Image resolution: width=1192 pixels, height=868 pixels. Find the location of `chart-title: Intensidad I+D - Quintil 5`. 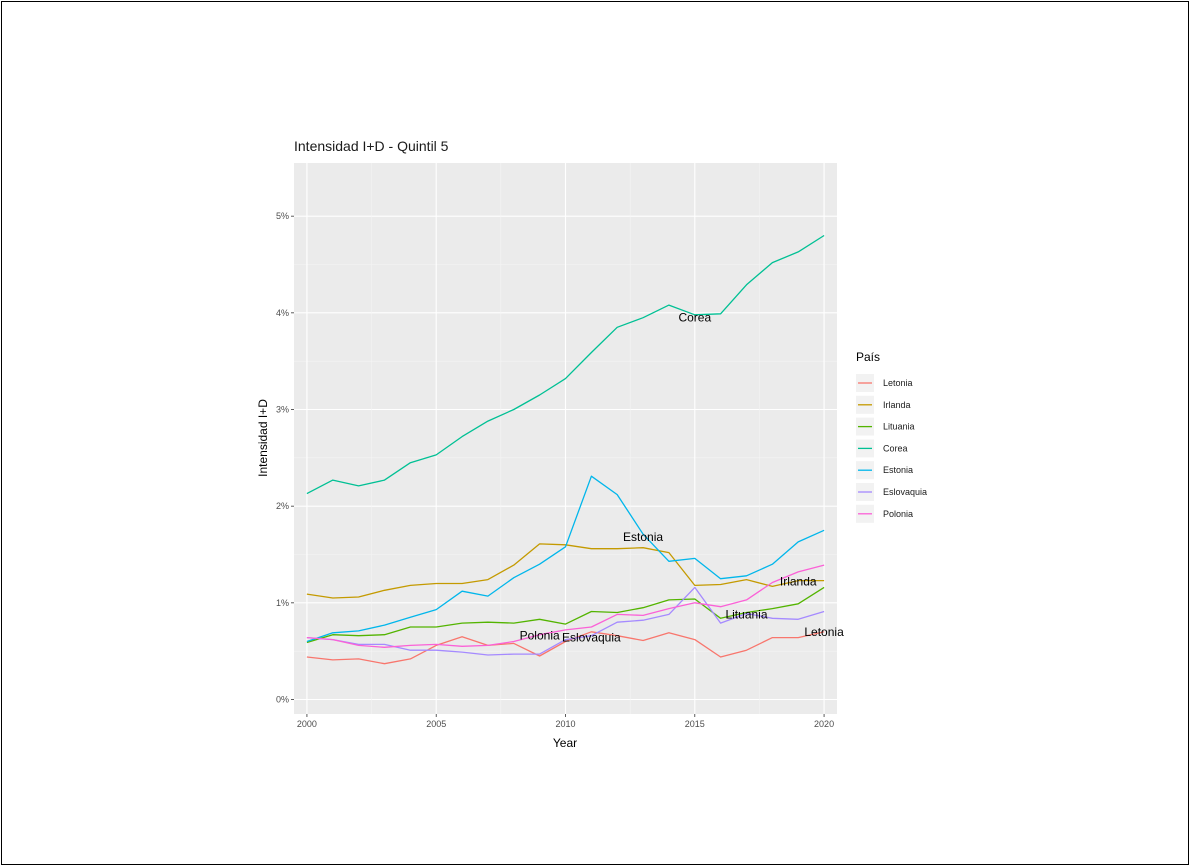

chart-title: Intensidad I+D - Quintil 5 is located at coordinates (371, 146).